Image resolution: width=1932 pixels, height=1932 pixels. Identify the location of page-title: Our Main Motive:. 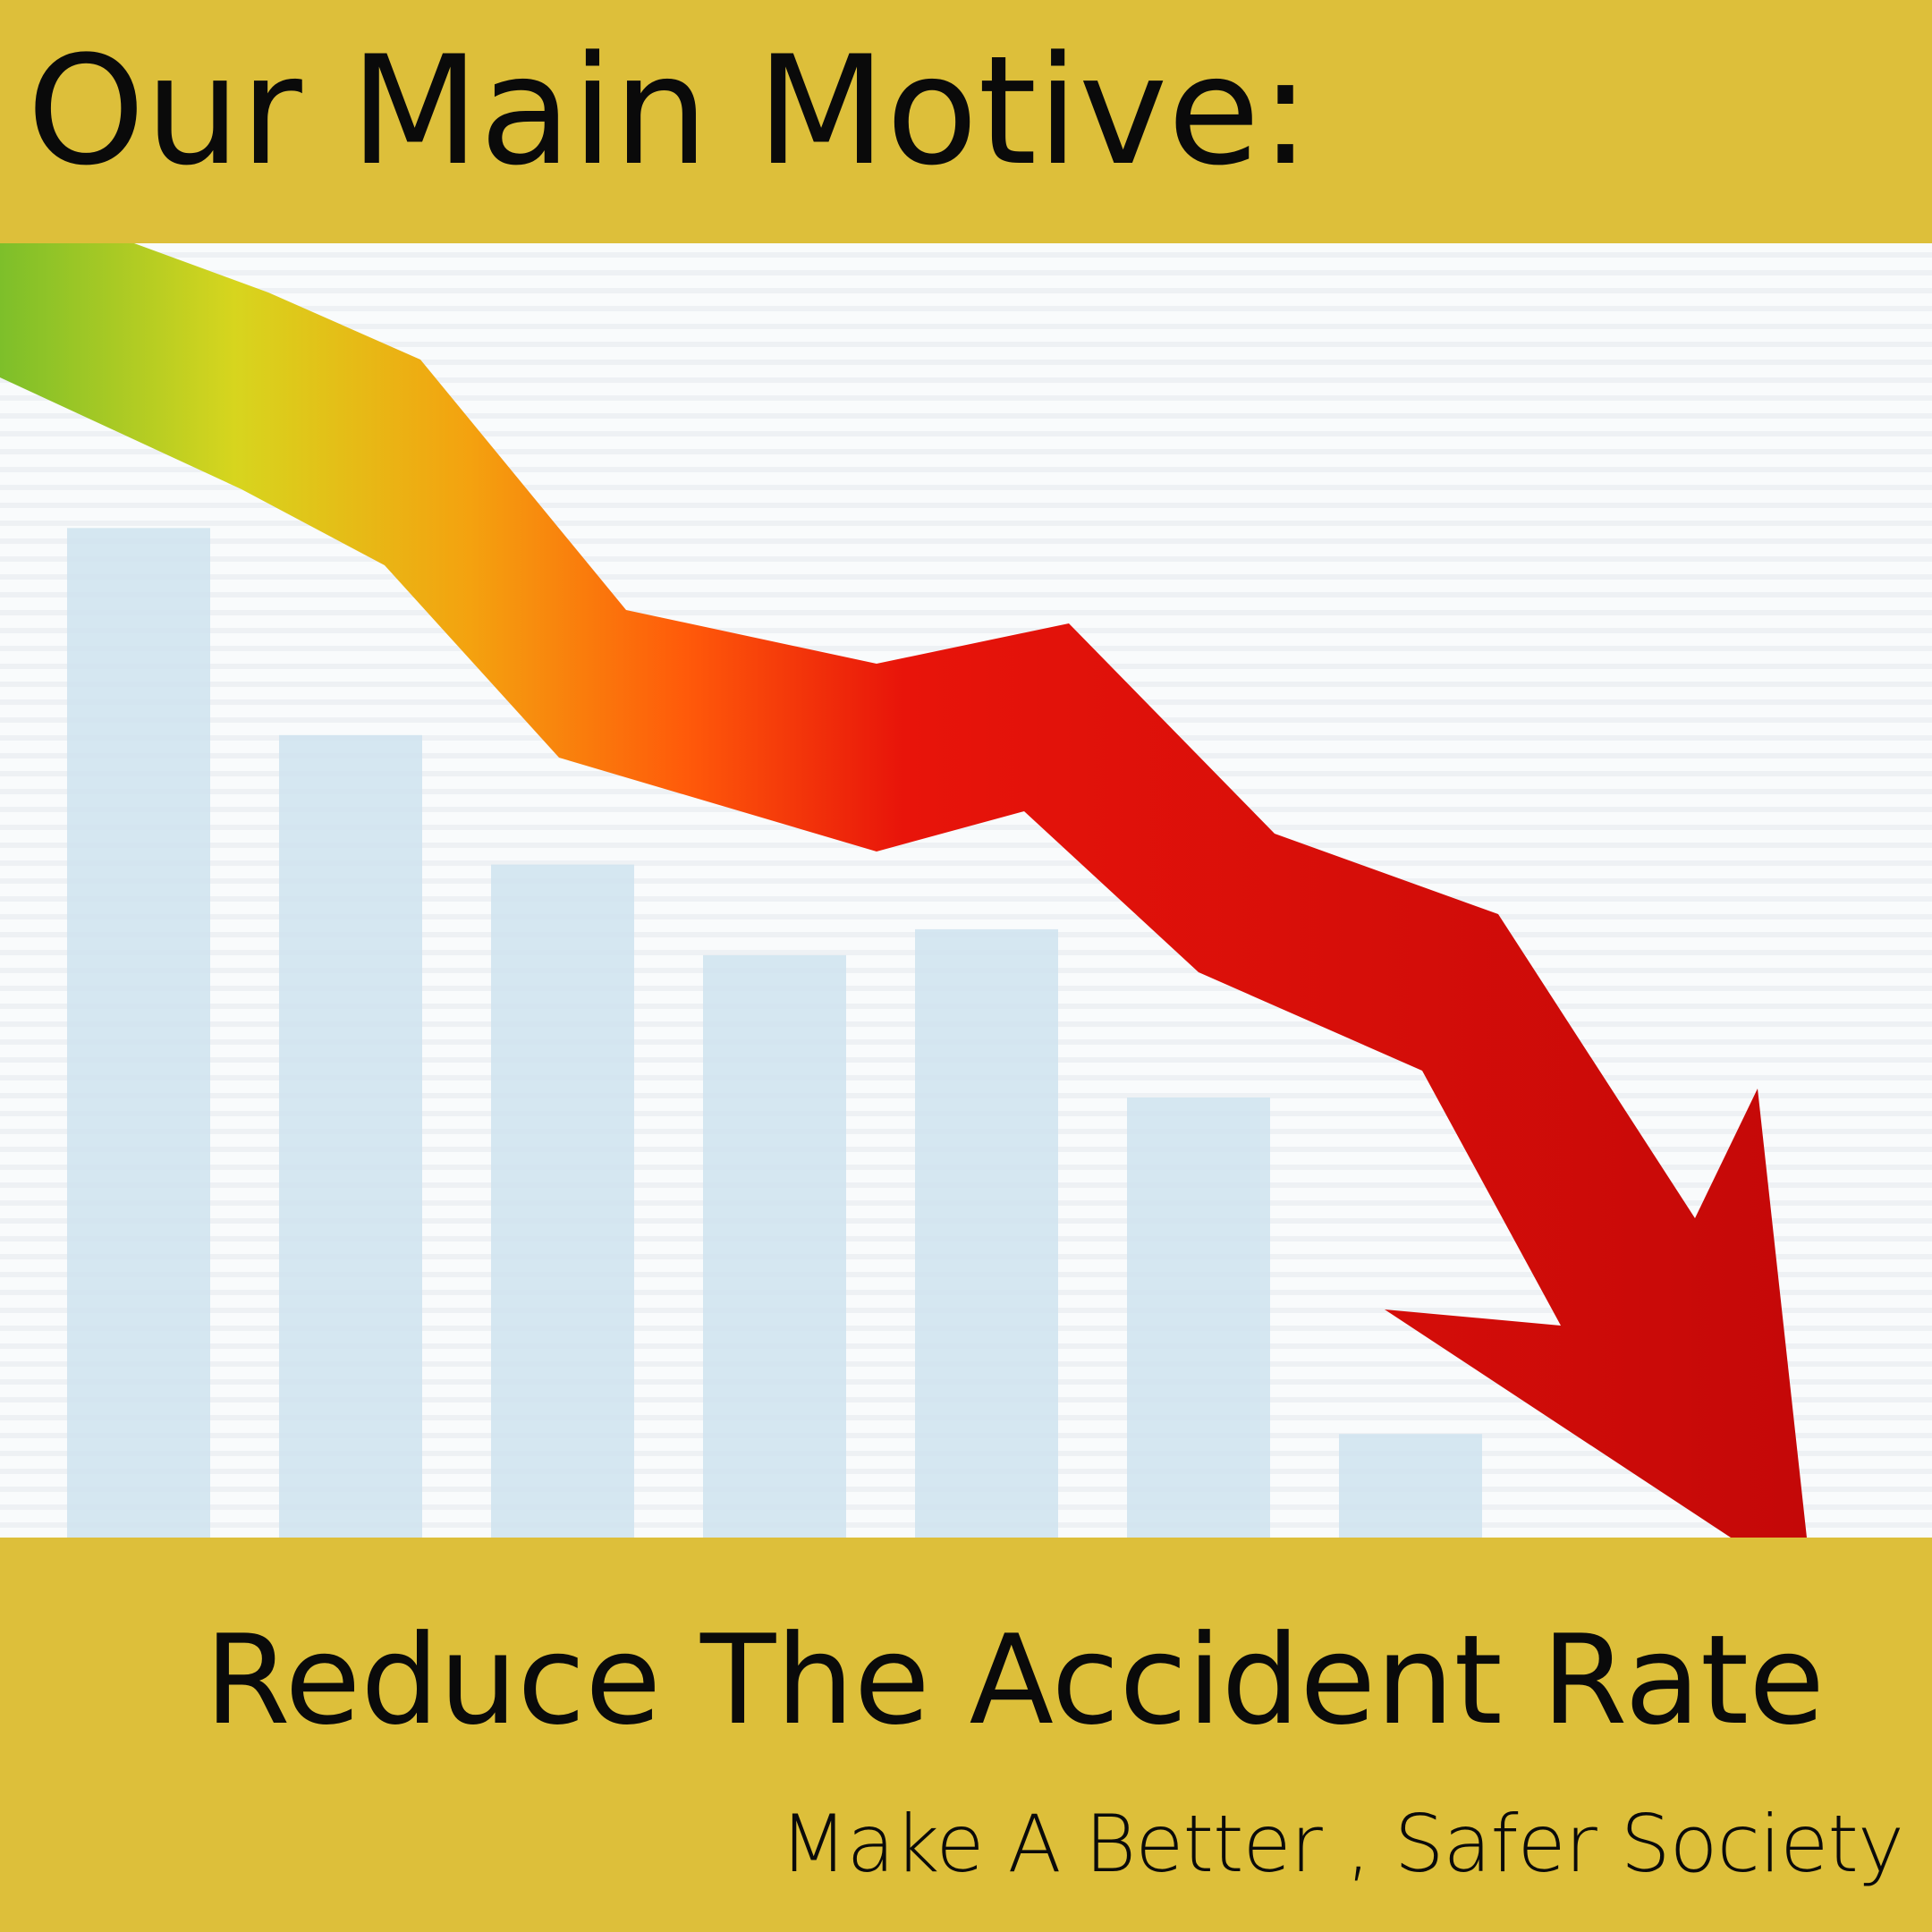
(669, 111).